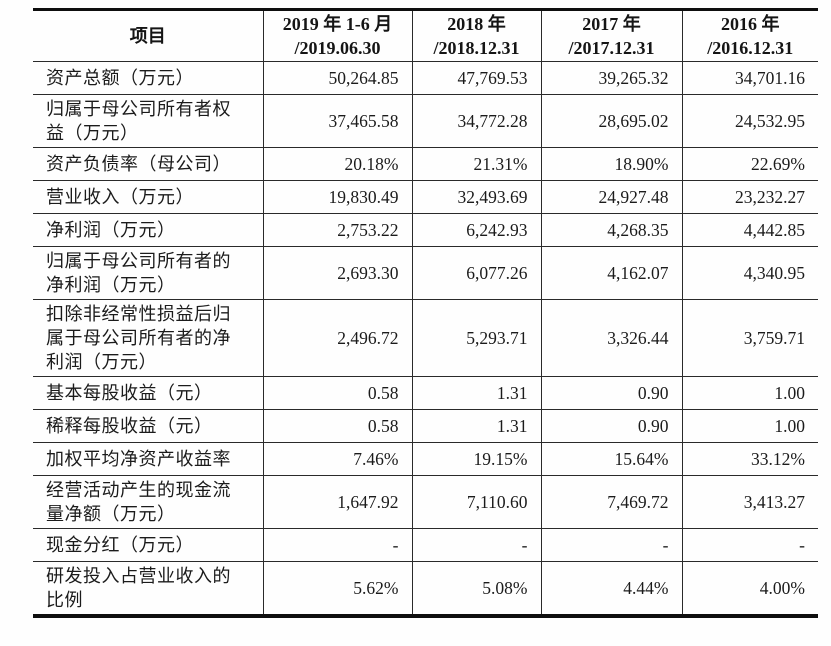  What do you see at coordinates (476, 338) in the screenshot?
I see `cell-value: 5,293.71` at bounding box center [476, 338].